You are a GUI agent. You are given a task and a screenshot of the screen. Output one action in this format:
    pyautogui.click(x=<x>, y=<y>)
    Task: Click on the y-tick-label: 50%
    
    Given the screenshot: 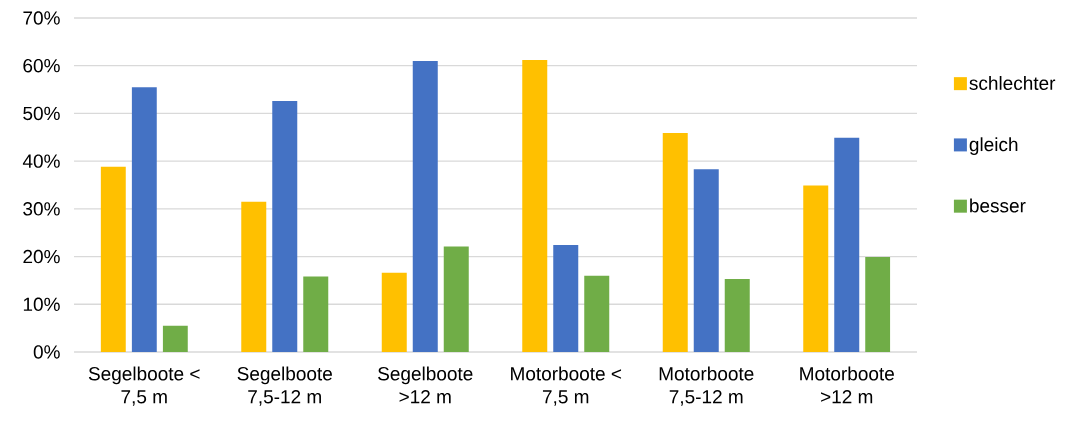 What is the action you would take?
    pyautogui.click(x=41, y=113)
    